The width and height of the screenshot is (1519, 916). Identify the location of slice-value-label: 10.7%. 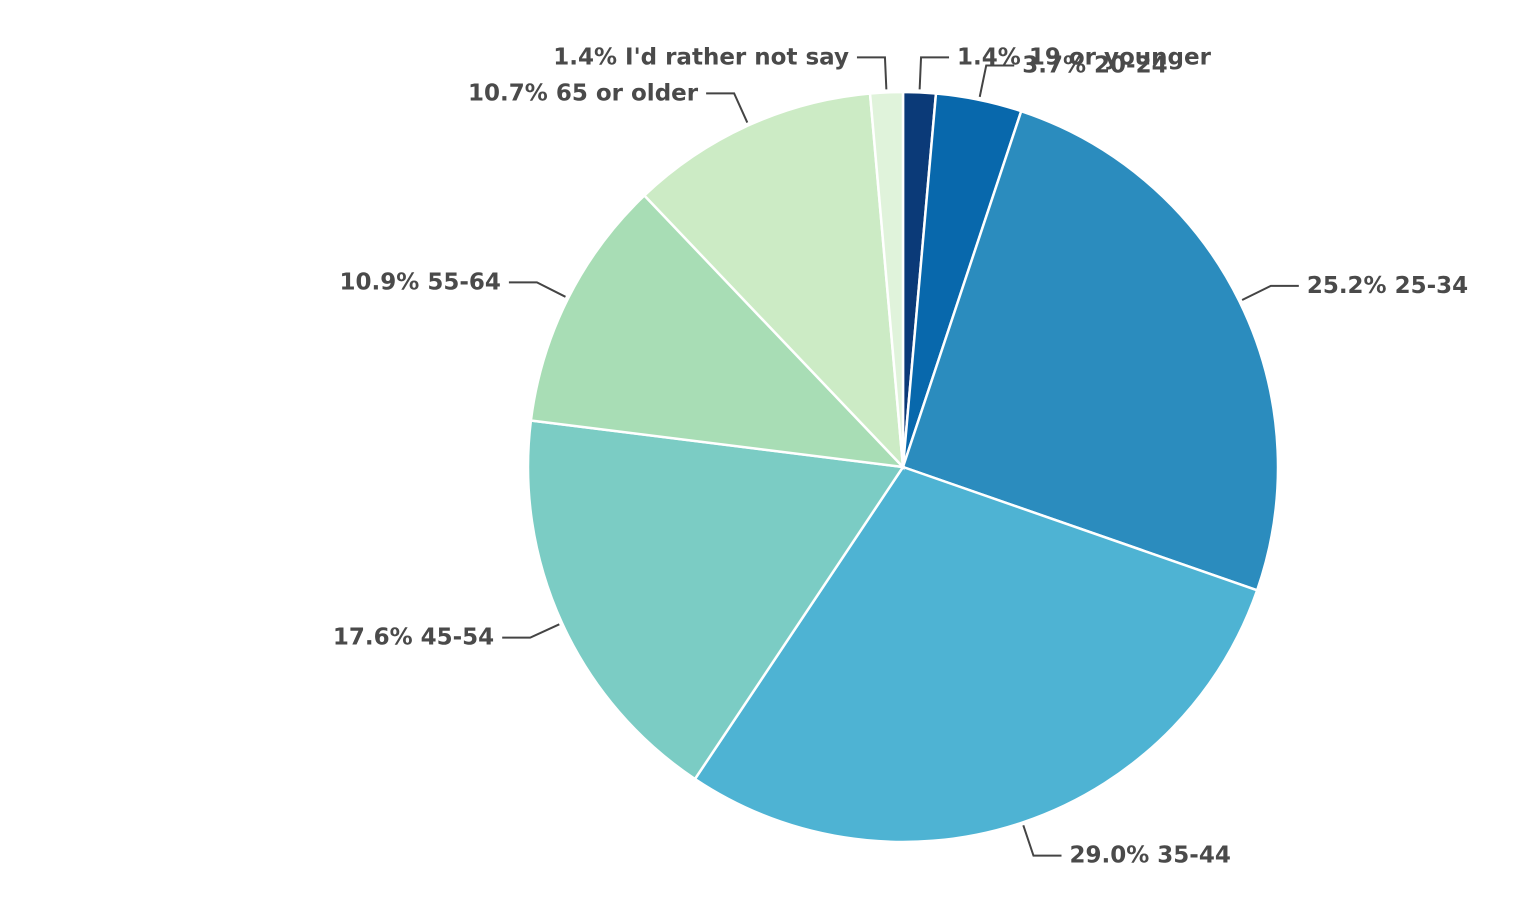
(508, 93).